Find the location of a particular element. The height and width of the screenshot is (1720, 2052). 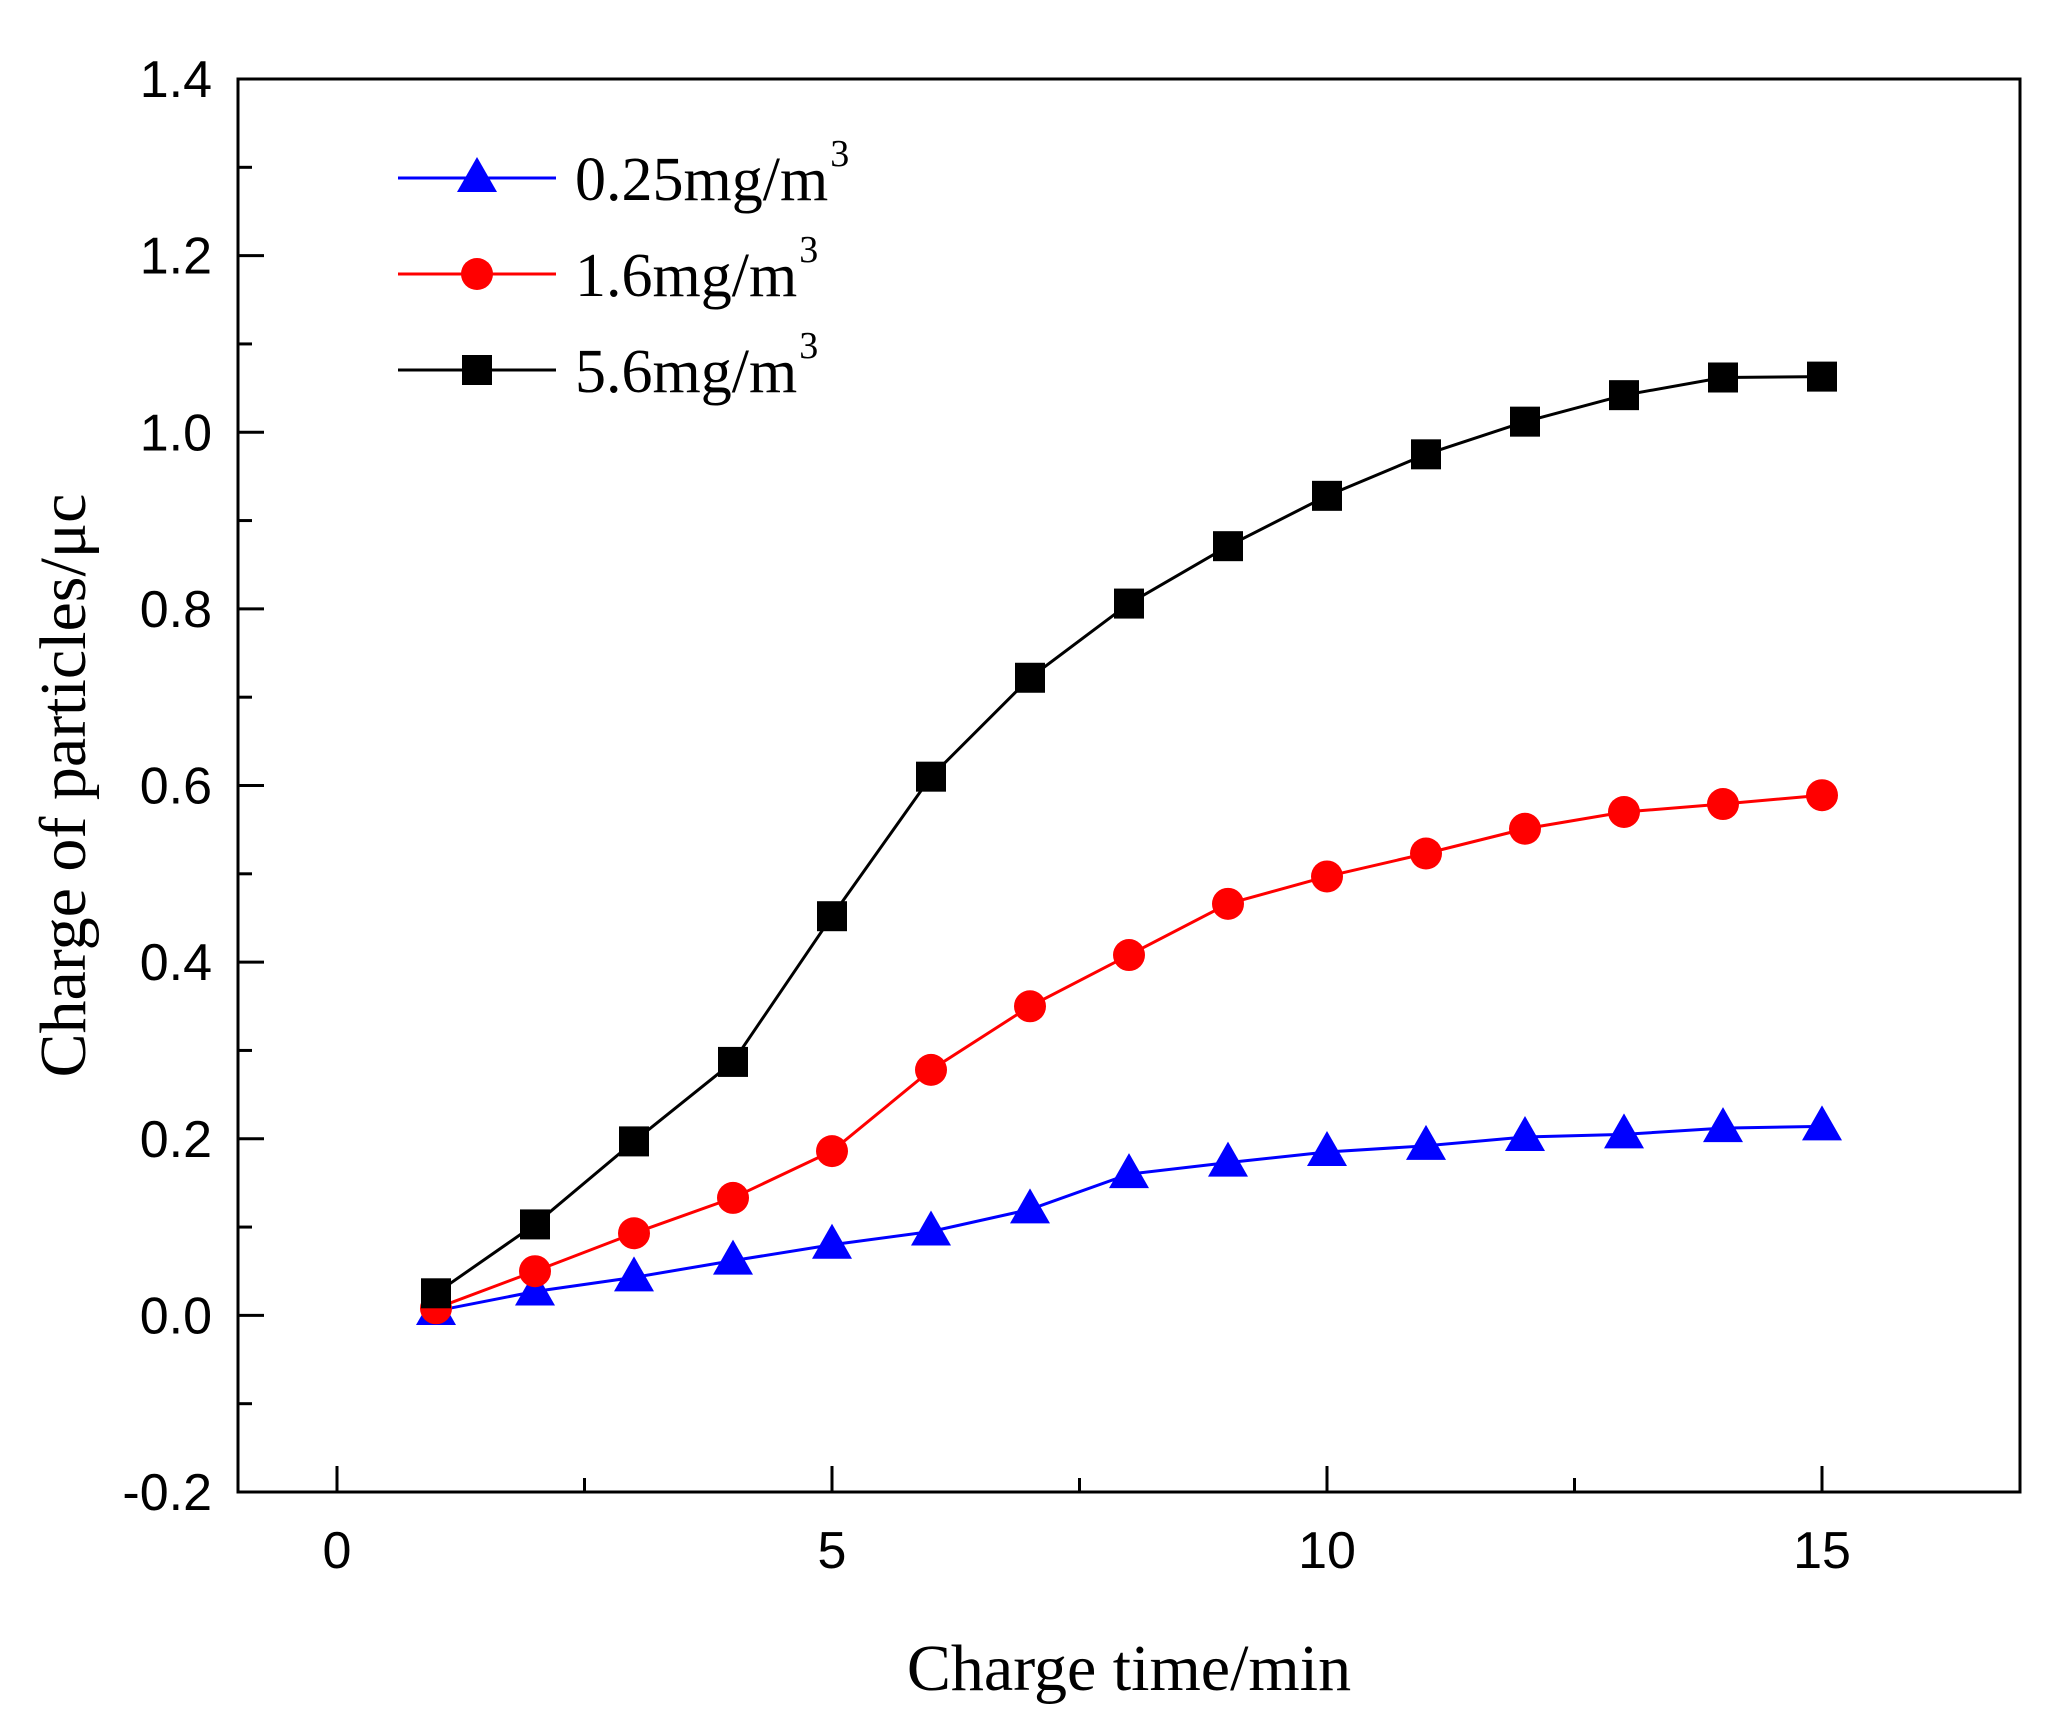

y-tick-label: 1.0 is located at coordinates (176, 433).